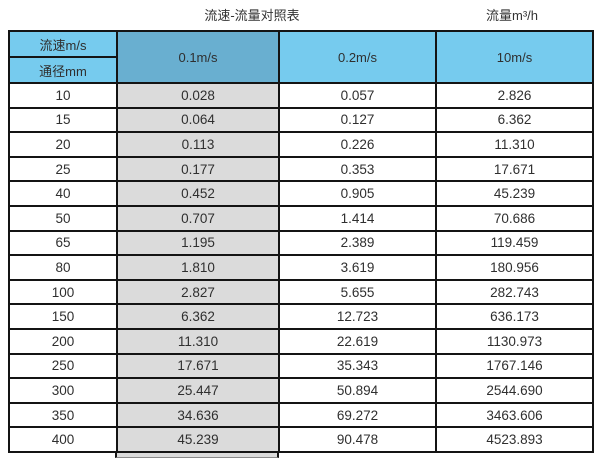 This screenshot has height=466, width=600. I want to click on flow-value-cell-10ms: 45.239, so click(514, 193).